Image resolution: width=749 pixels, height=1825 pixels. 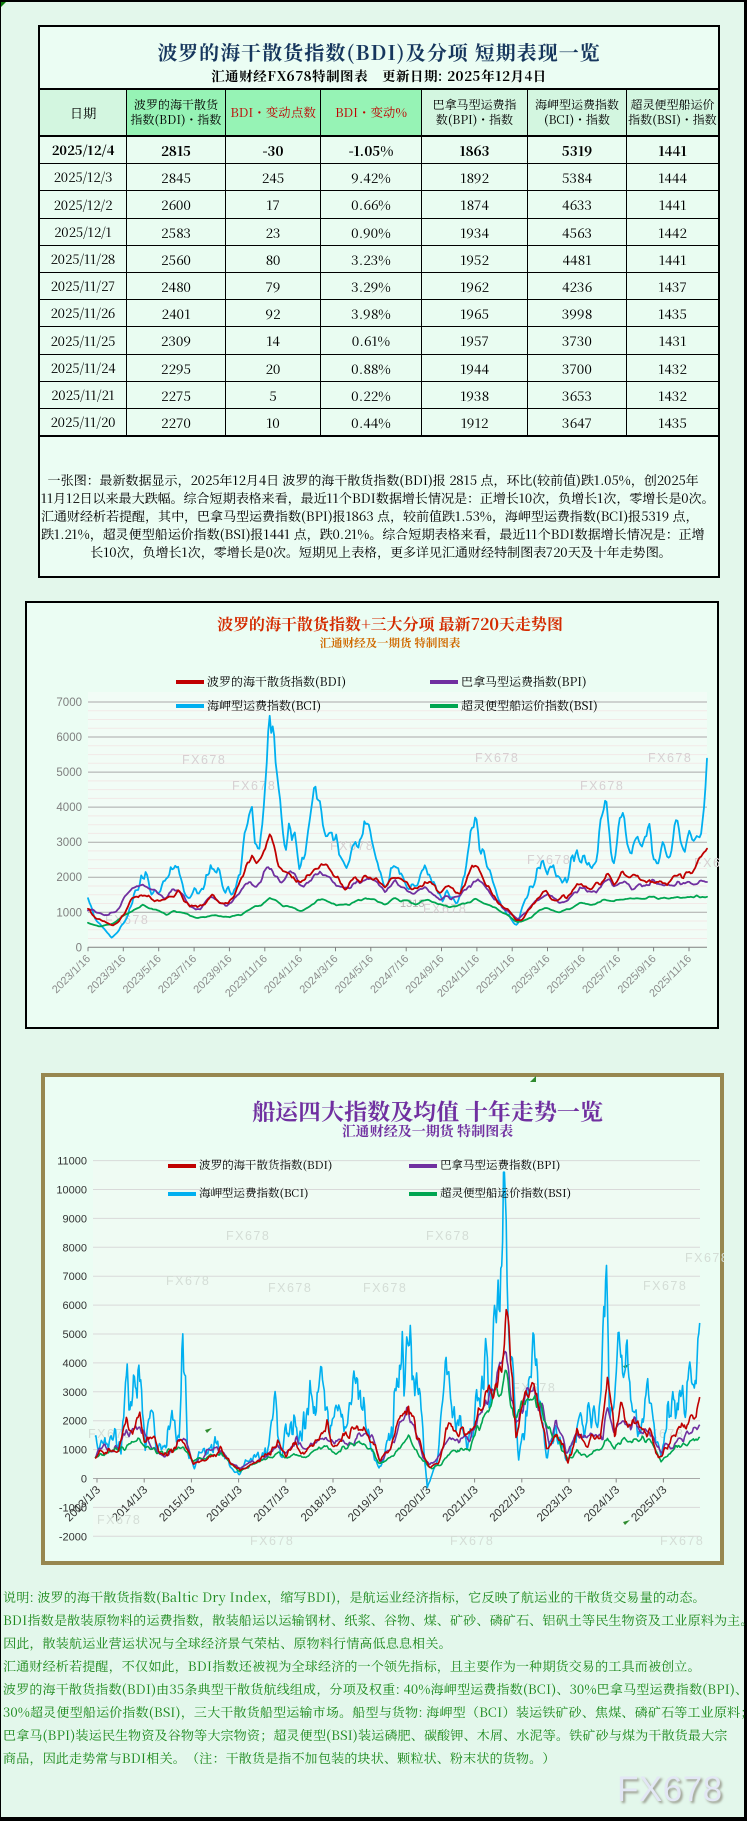 I want to click on svg-text: 11000, so click(x=72, y=1162).